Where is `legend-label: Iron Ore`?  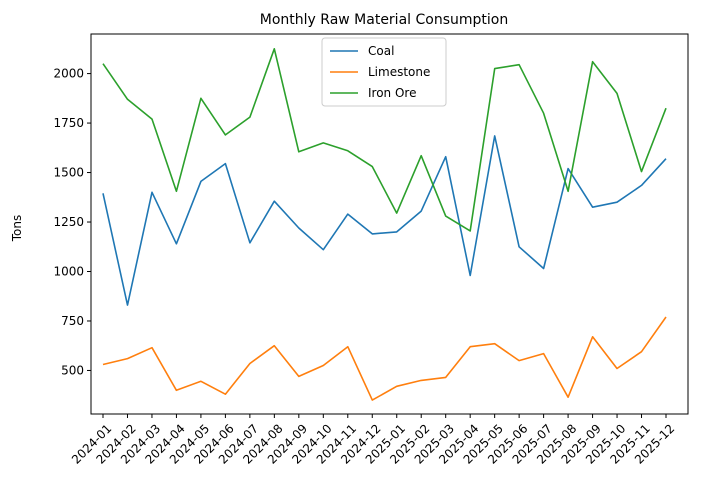 legend-label: Iron Ore is located at coordinates (392, 93).